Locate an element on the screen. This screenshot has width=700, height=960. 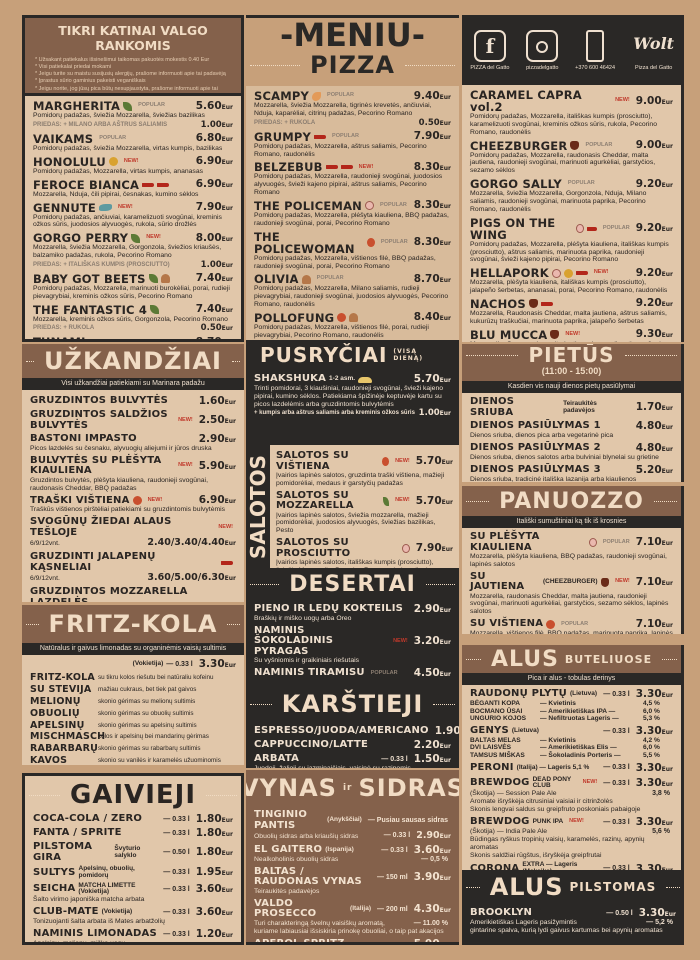
item-name: THE POLICEWOMAN is located at coordinates (304, 242).